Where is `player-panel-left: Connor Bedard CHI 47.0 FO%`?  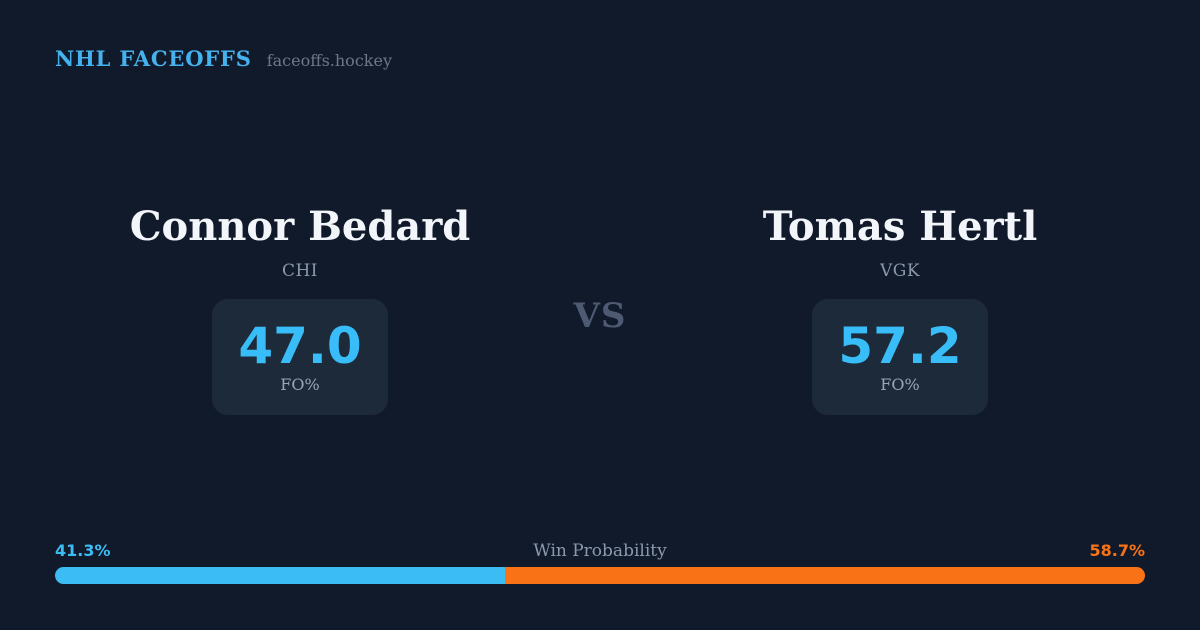
player-panel-left: Connor Bedard CHI 47.0 FO% is located at coordinates (300, 310).